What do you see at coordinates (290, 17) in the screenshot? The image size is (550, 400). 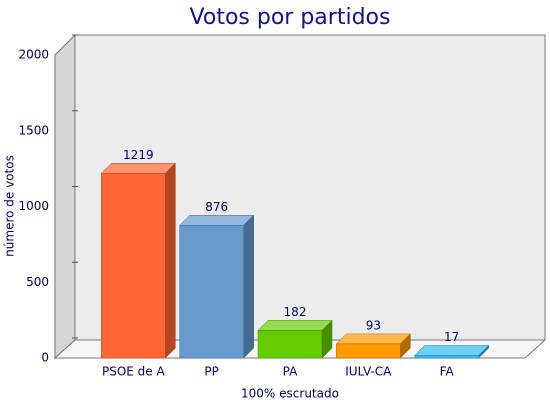 I see `chart-title: Votos por partidos` at bounding box center [290, 17].